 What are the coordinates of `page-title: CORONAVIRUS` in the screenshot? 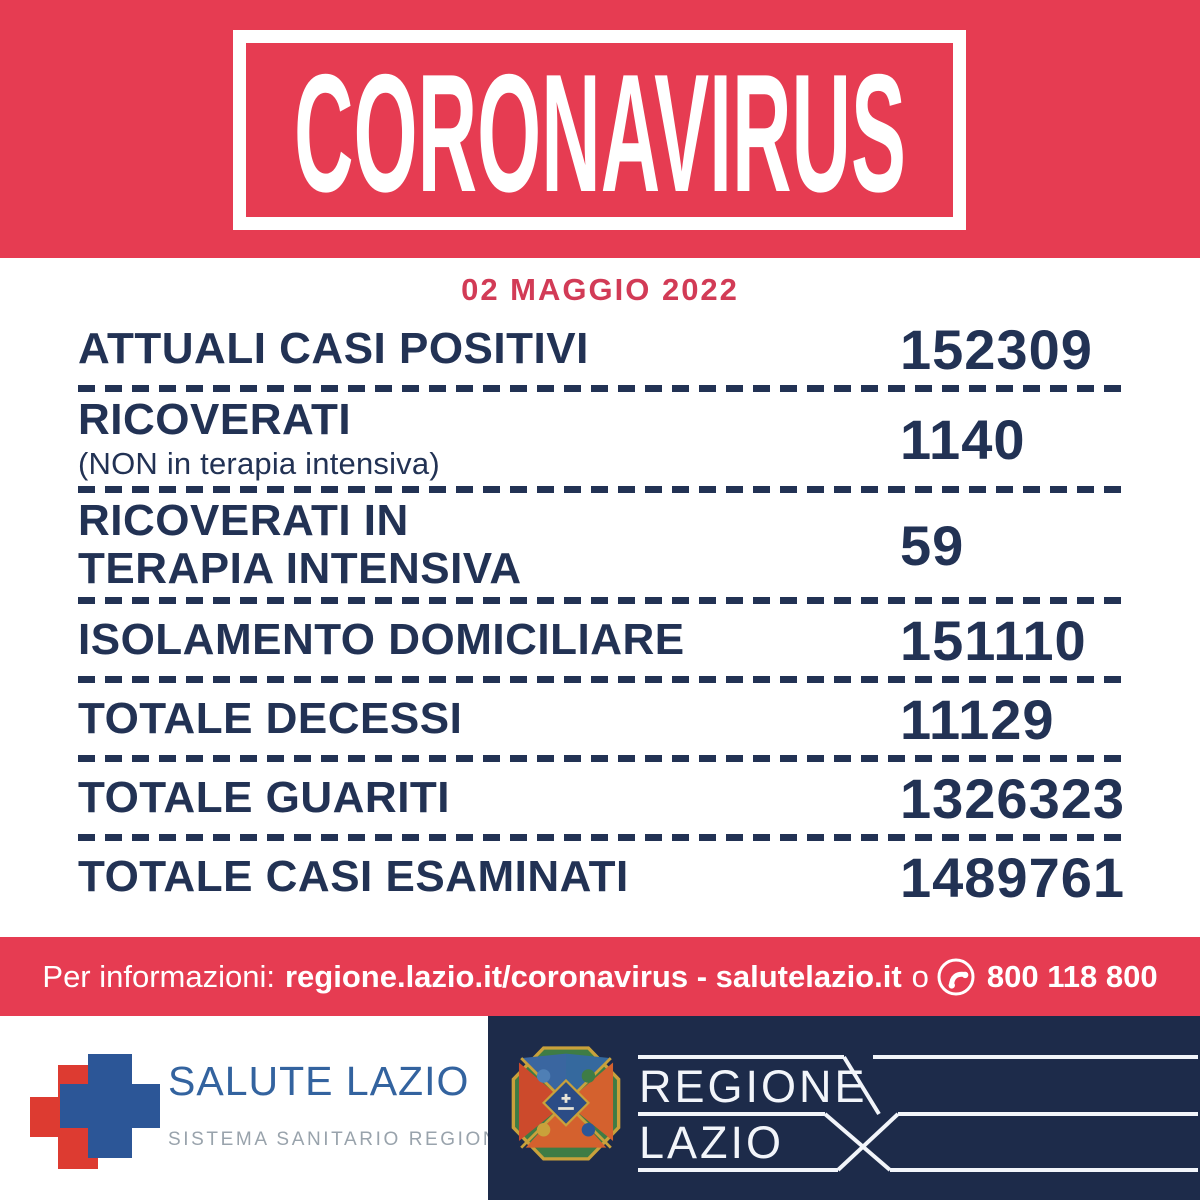 It's located at (600, 130).